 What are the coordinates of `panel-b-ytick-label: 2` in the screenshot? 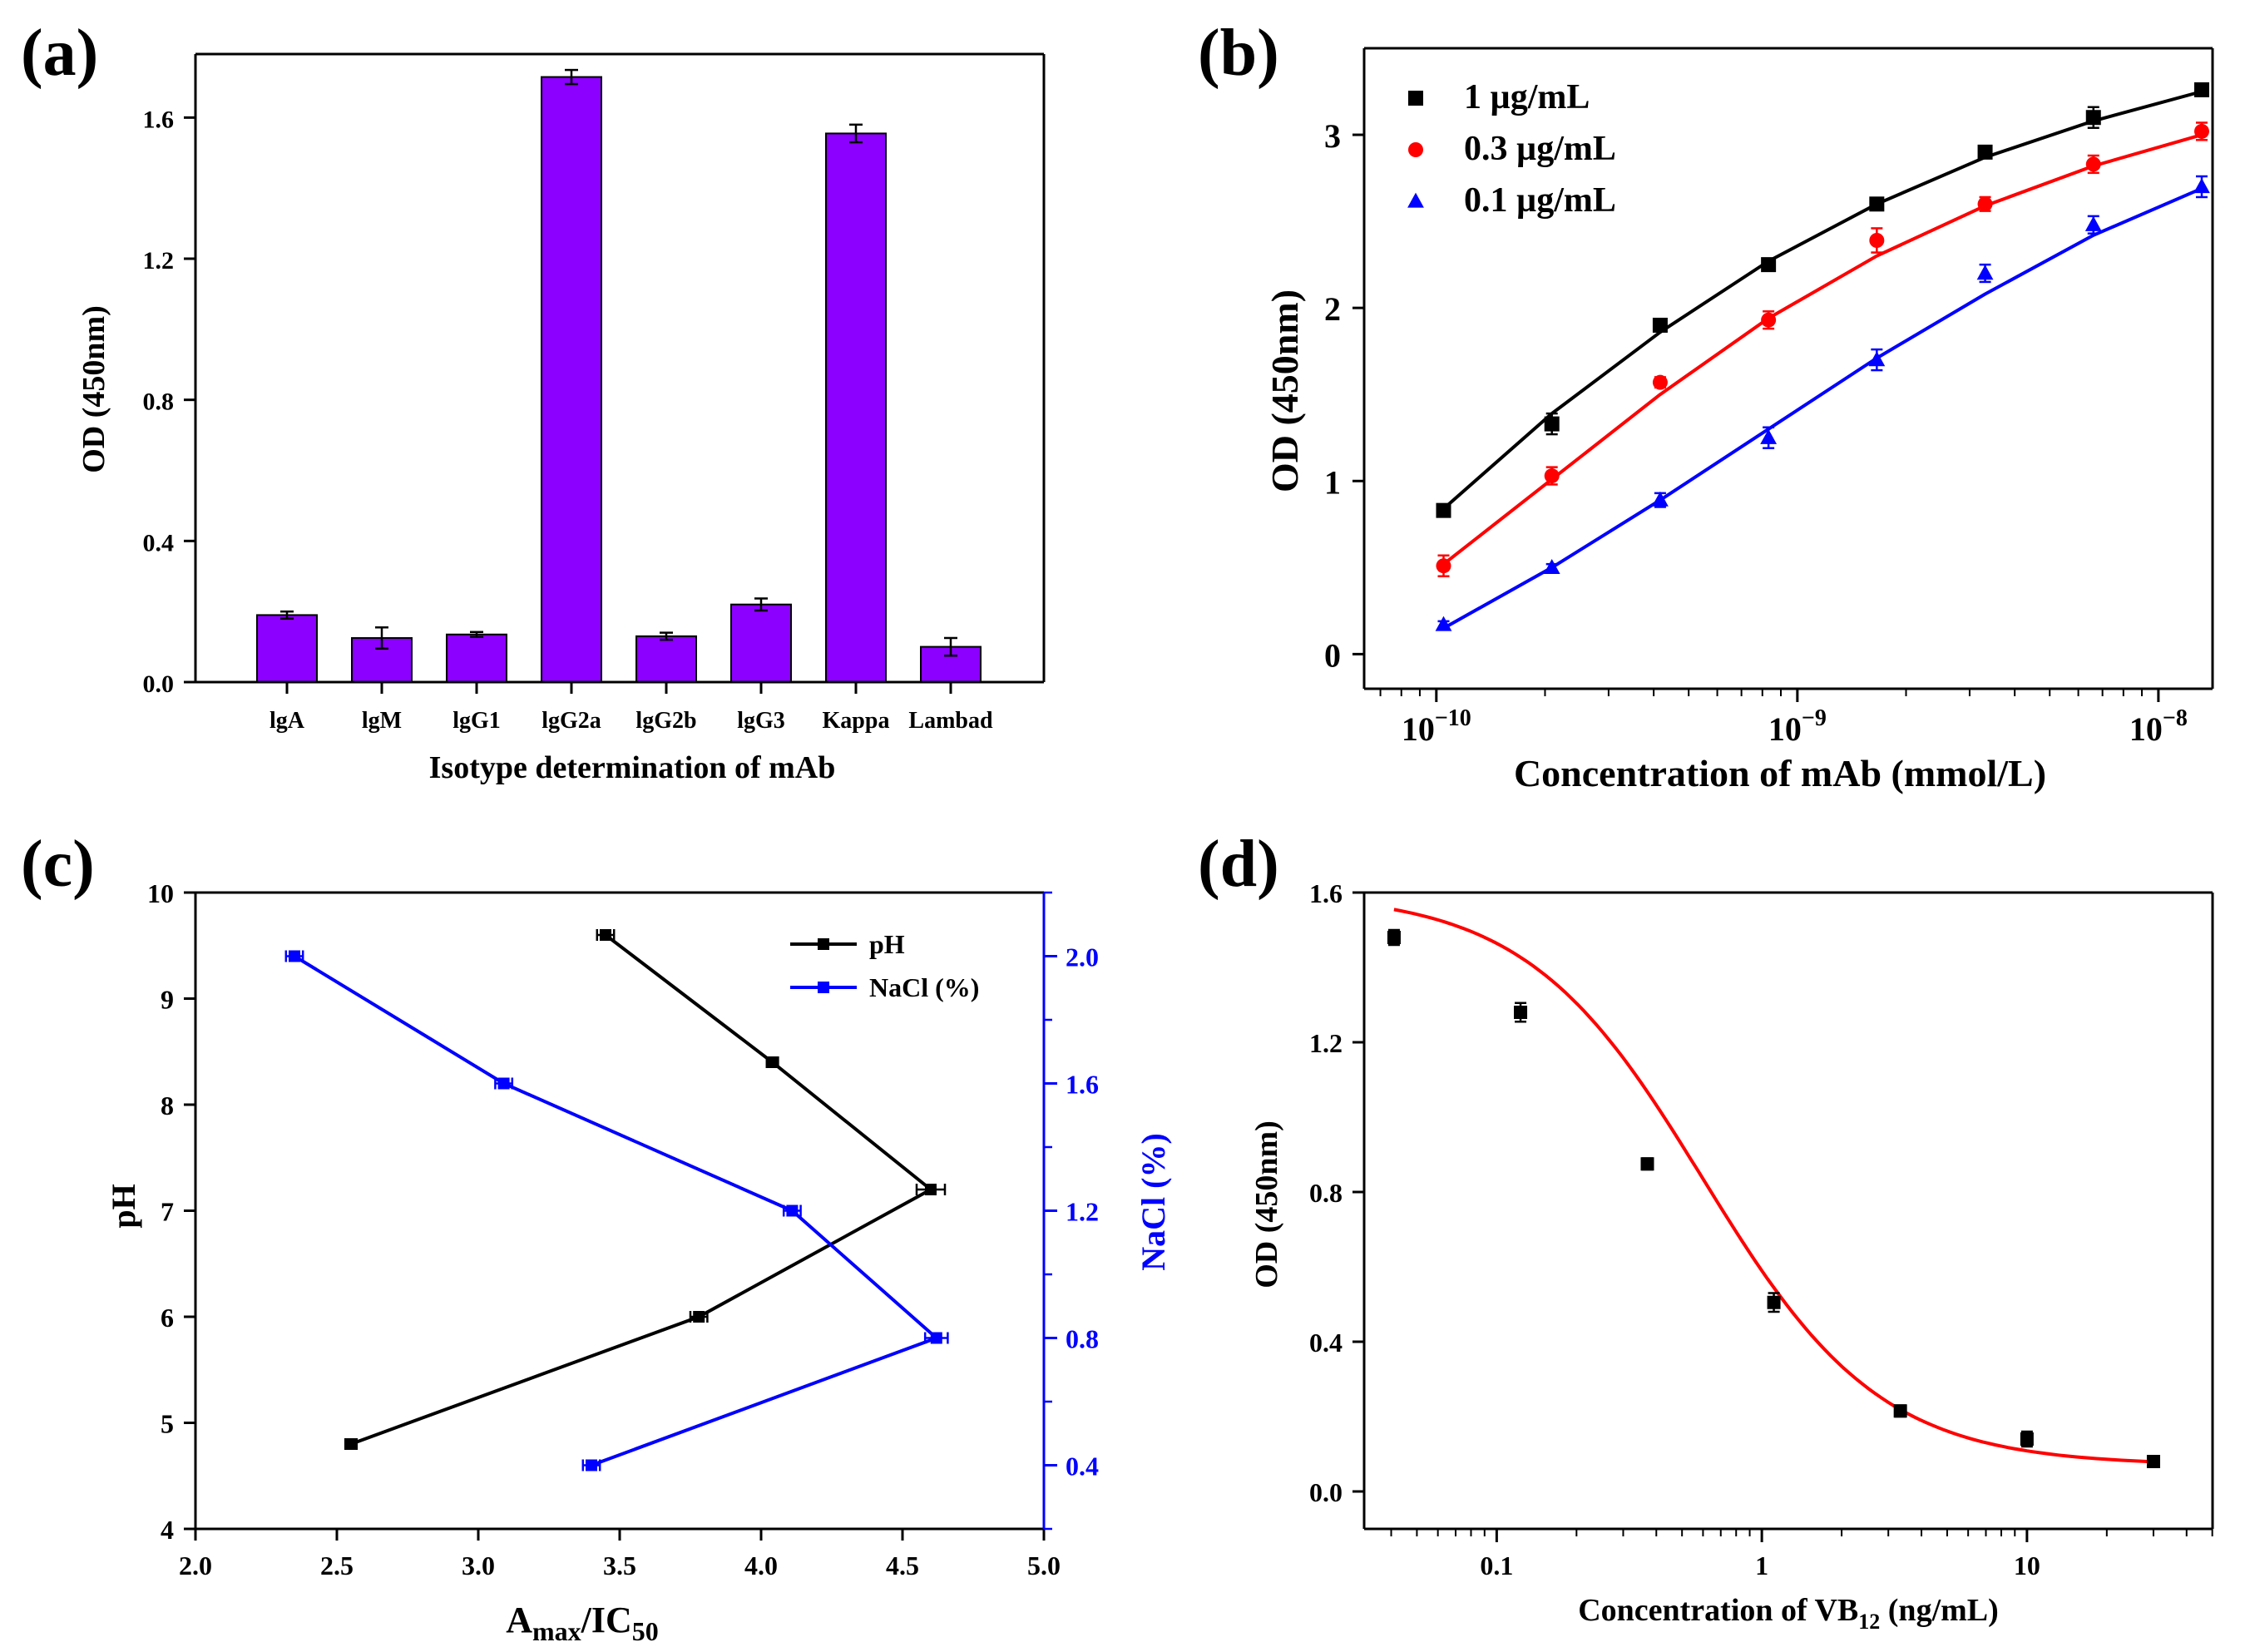 It's located at (1332, 309).